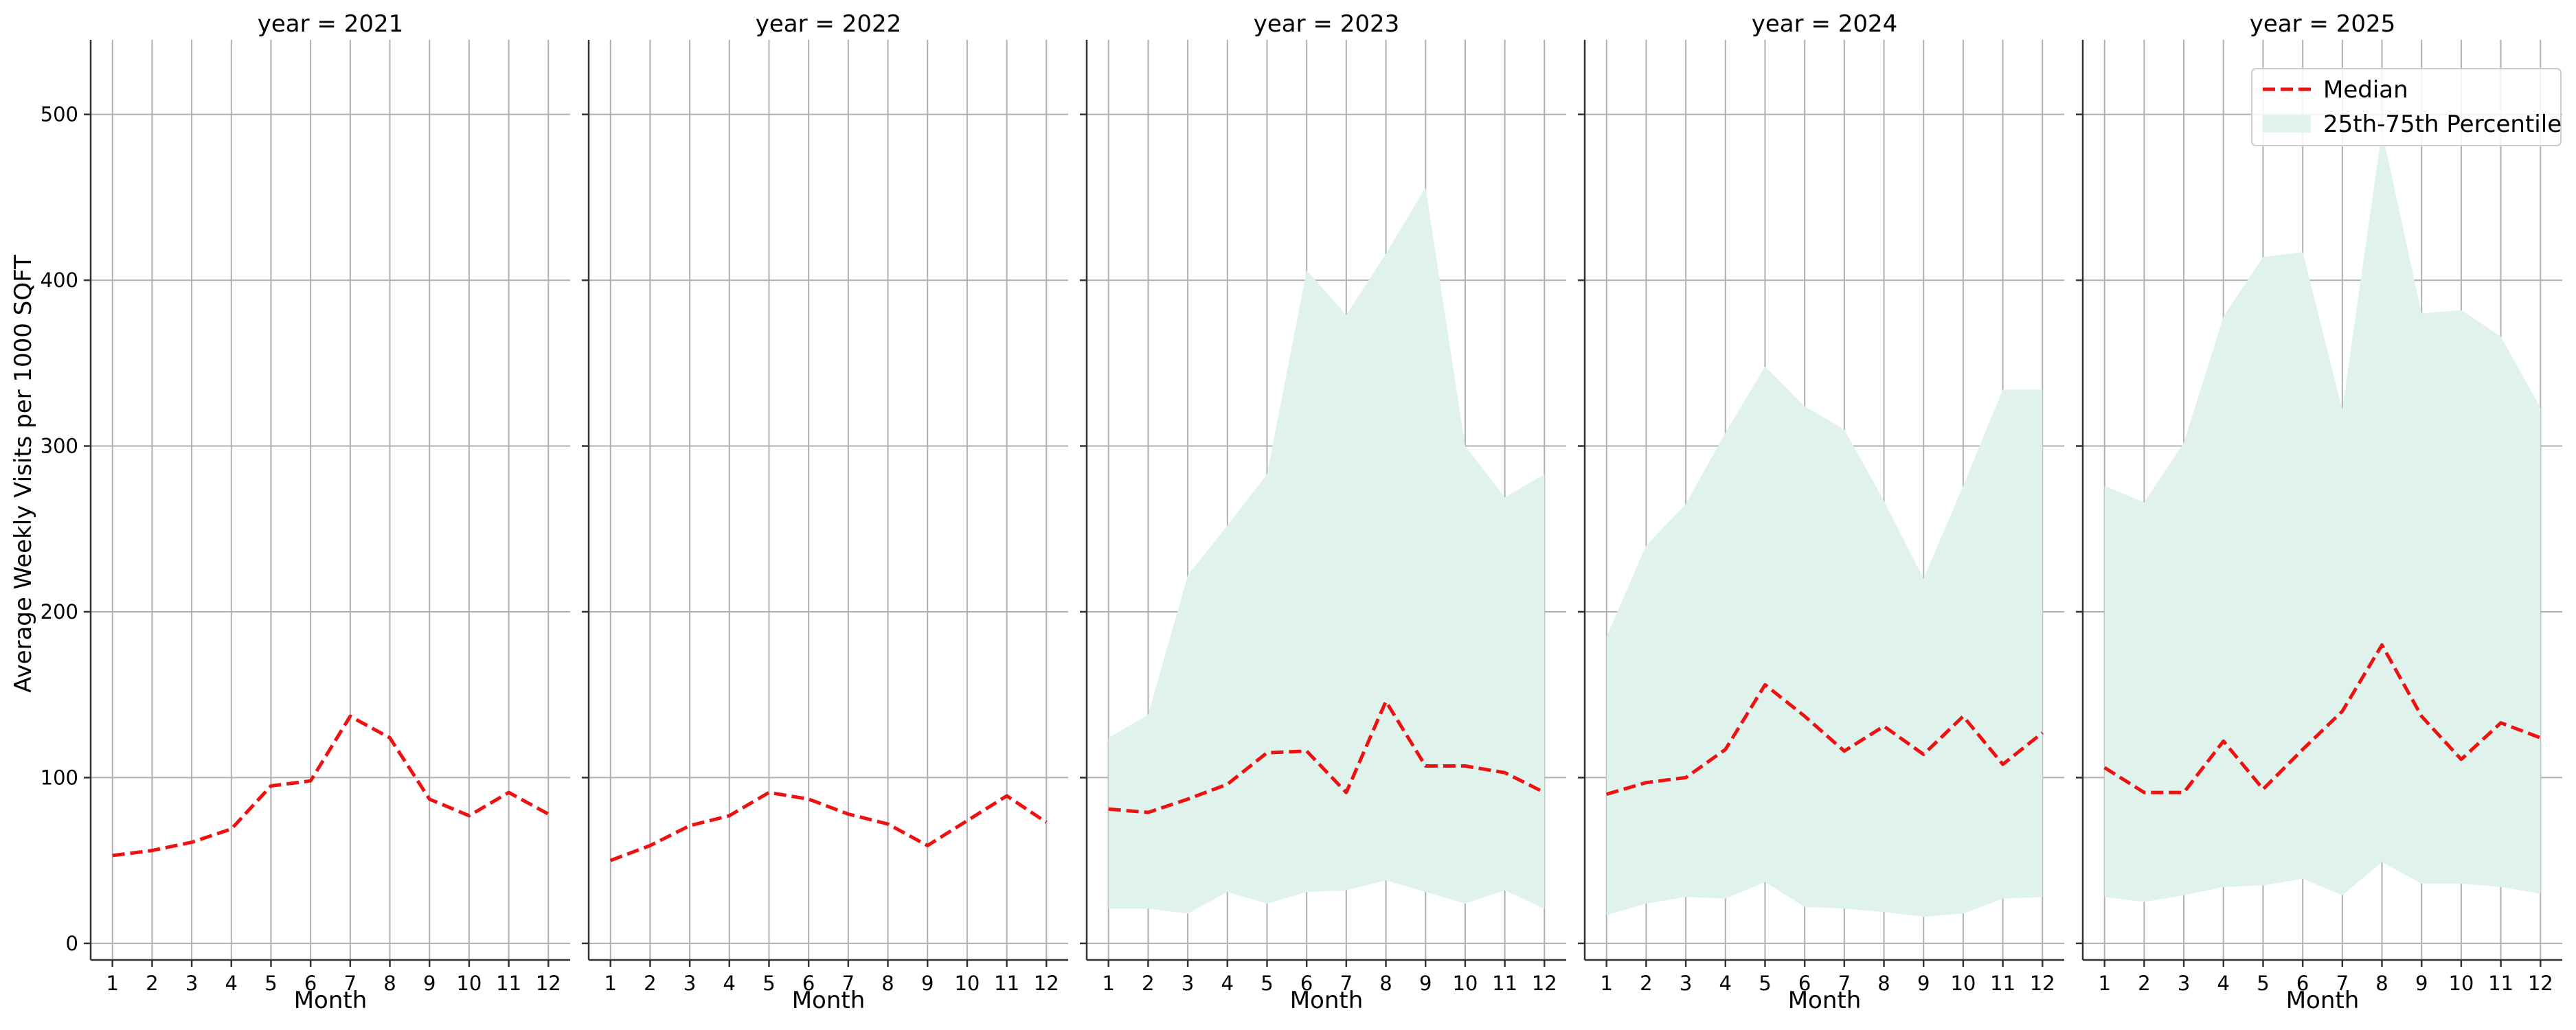 The height and width of the screenshot is (1030, 2576). I want to click on y-axis-label: Average Weekly Visits per 1000 SQFT, so click(23, 474).